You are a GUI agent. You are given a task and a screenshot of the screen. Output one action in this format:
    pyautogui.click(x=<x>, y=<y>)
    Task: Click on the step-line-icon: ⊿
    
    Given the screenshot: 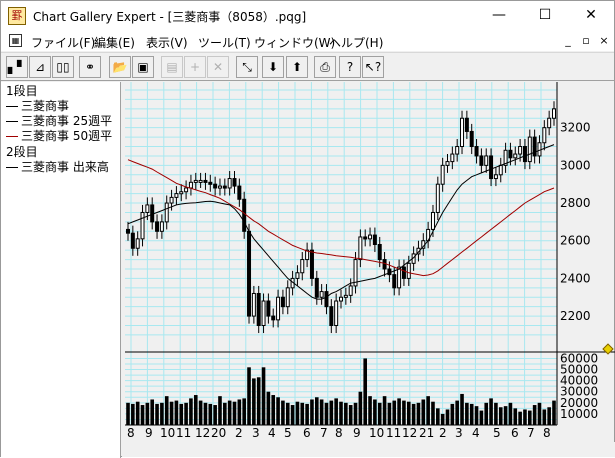 What is the action you would take?
    pyautogui.click(x=40, y=67)
    